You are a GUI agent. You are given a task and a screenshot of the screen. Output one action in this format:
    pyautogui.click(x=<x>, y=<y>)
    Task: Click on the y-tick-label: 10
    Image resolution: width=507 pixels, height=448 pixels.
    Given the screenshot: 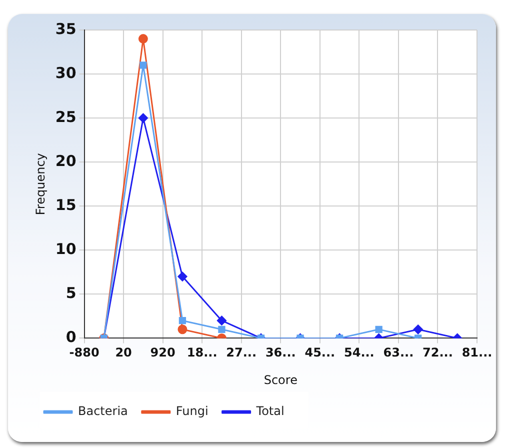 What is the action you would take?
    pyautogui.click(x=65, y=249)
    